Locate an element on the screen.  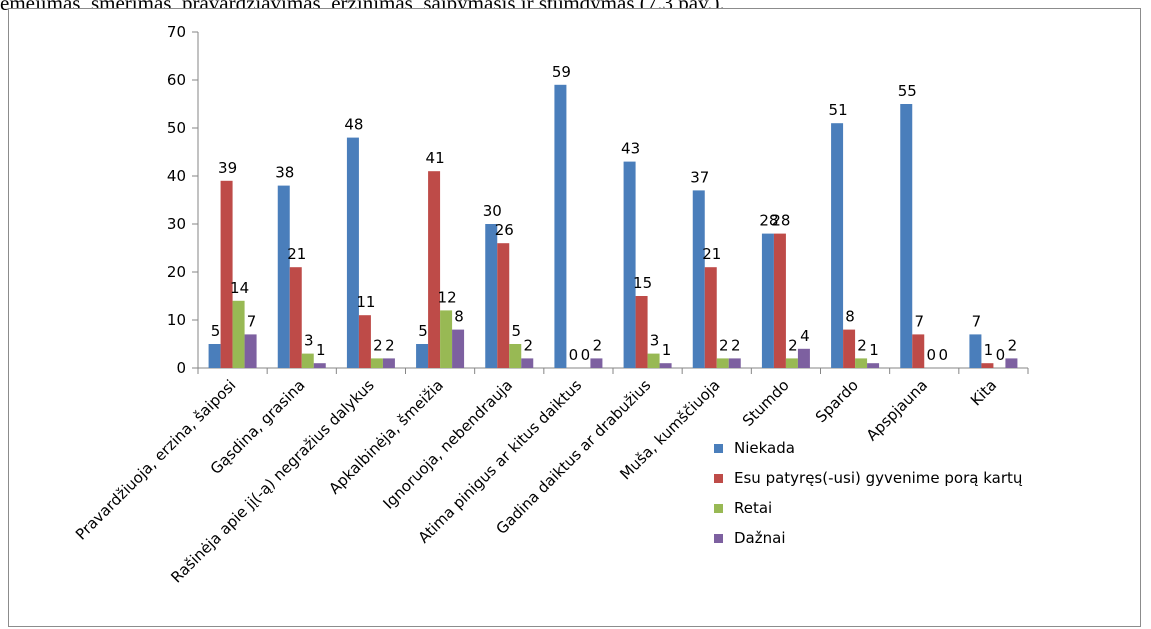
y-tick-label: 70 is located at coordinates (176, 32).